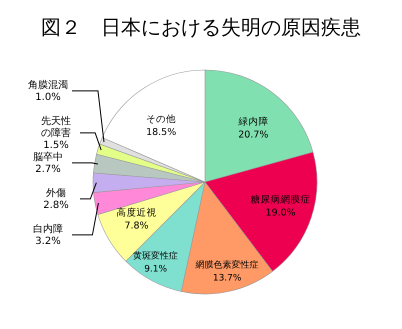 Image resolution: width=402 pixels, height=329 pixels. I want to click on slice-label: 高度近視, so click(136, 212).